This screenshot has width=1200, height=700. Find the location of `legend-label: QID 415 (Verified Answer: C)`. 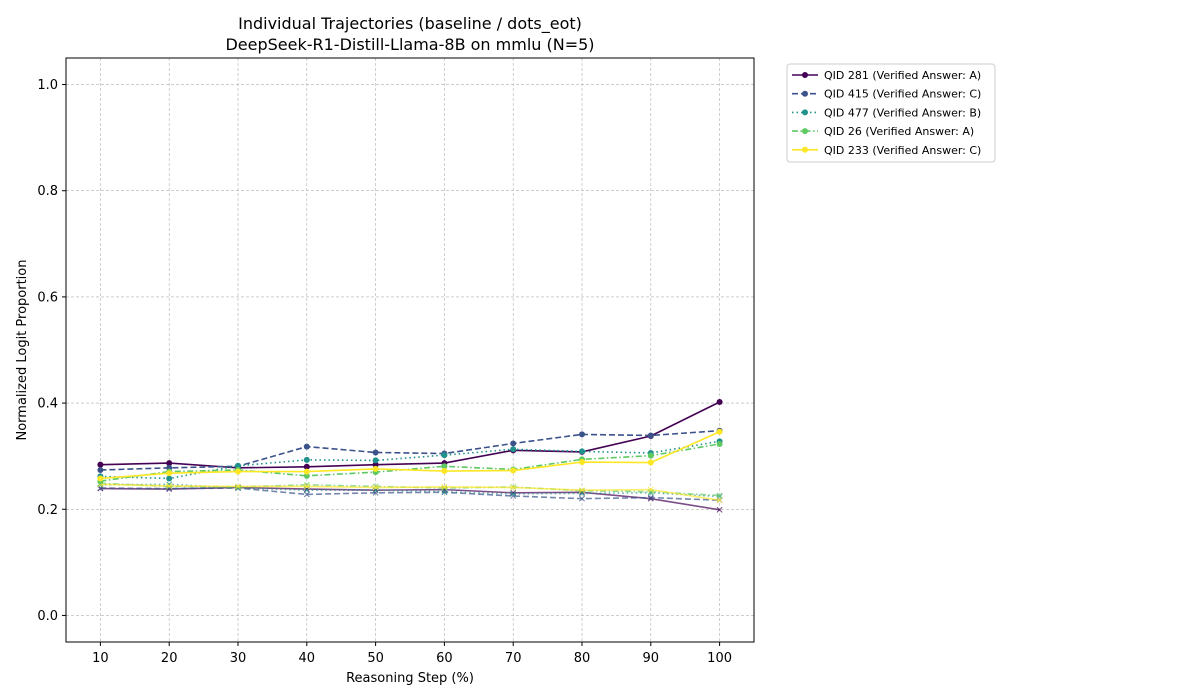

legend-label: QID 415 (Verified Answer: C) is located at coordinates (902, 94).